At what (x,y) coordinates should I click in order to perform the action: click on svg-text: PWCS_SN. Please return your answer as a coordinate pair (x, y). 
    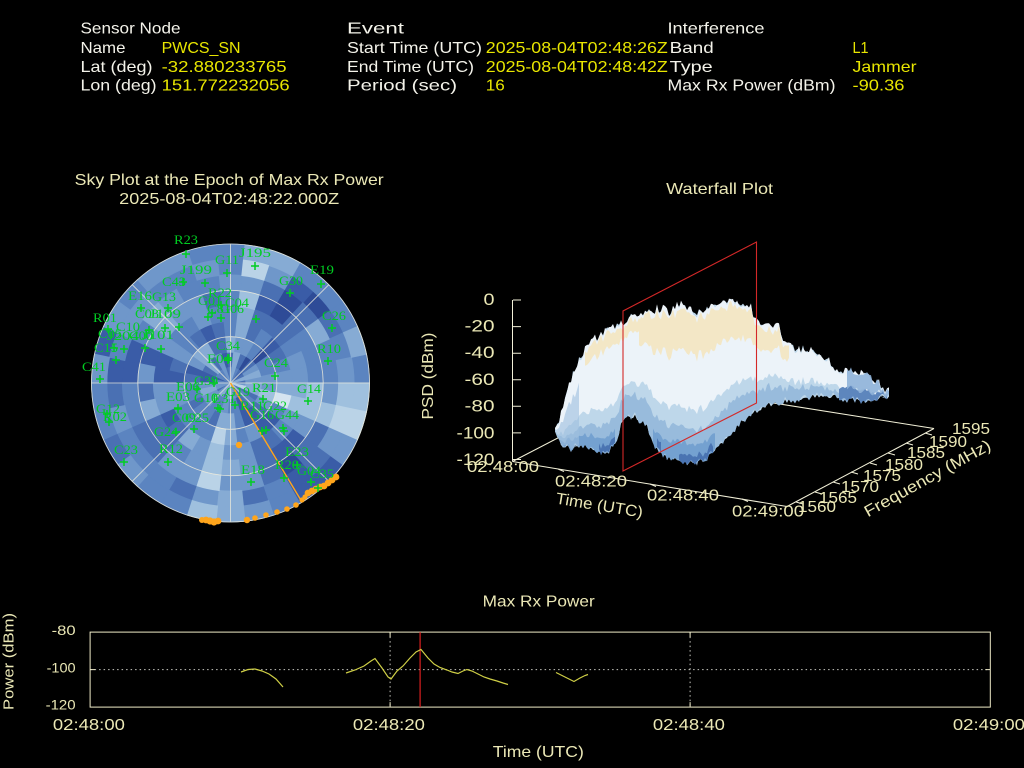
    Looking at the image, I should click on (201, 48).